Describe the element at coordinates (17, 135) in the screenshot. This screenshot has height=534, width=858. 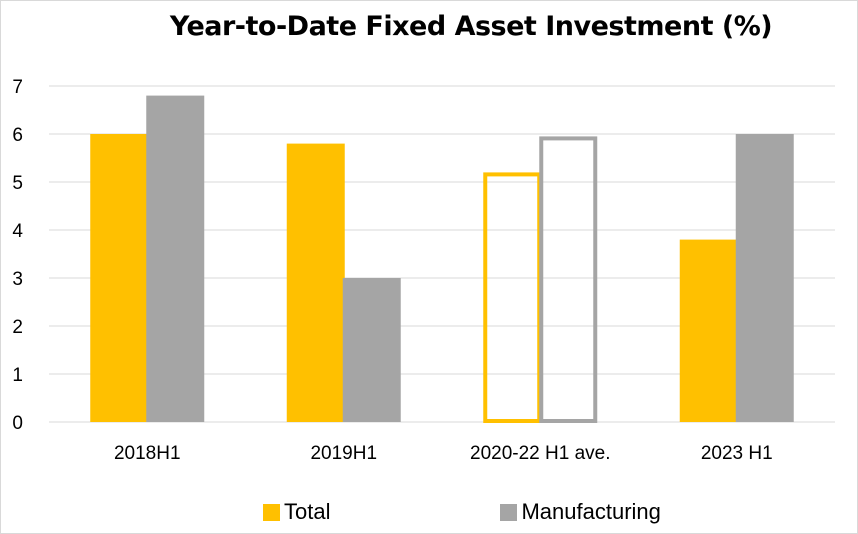
I see `y-tick-label: 6` at that location.